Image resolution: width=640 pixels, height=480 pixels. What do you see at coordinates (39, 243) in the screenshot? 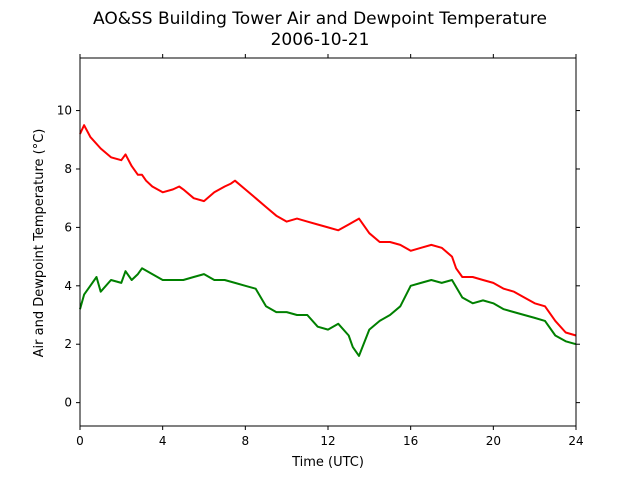
I see `y-axis-label: Air and Dewpoint Temperature (°C)` at bounding box center [39, 243].